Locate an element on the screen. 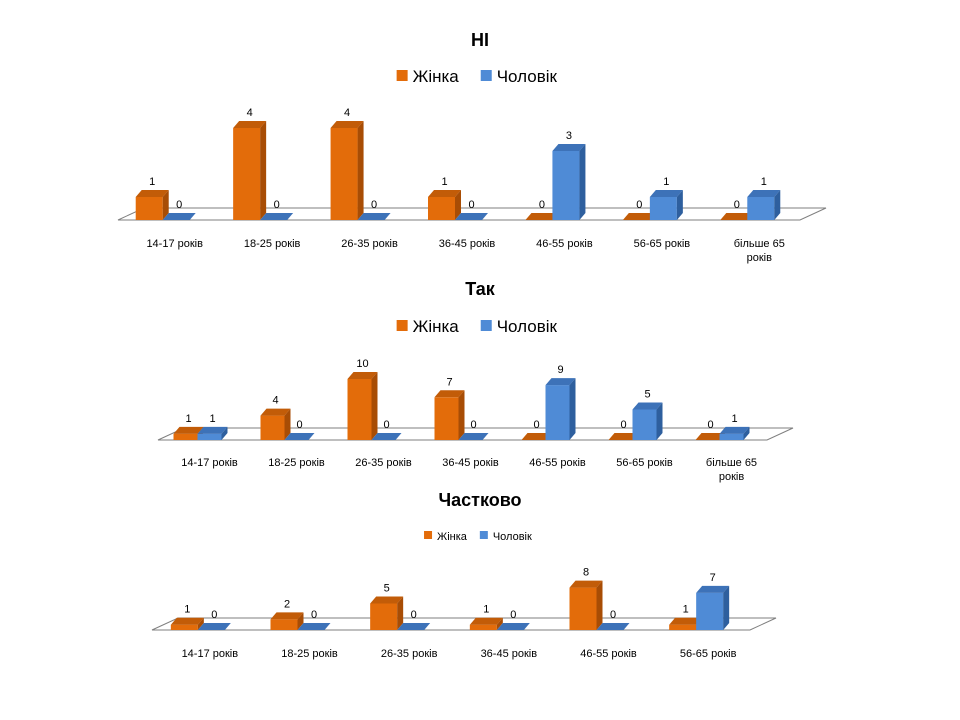  data-label: 2 is located at coordinates (287, 604).